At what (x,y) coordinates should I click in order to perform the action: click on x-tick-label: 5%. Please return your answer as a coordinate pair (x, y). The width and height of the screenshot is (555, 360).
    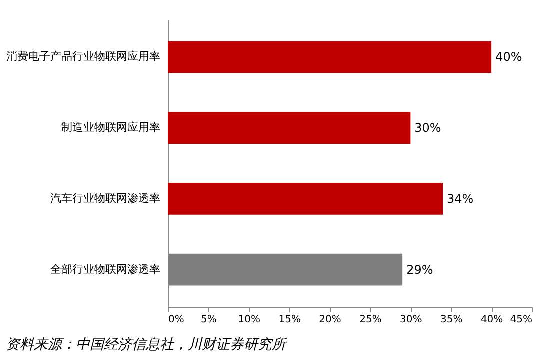
    Looking at the image, I should click on (209, 320).